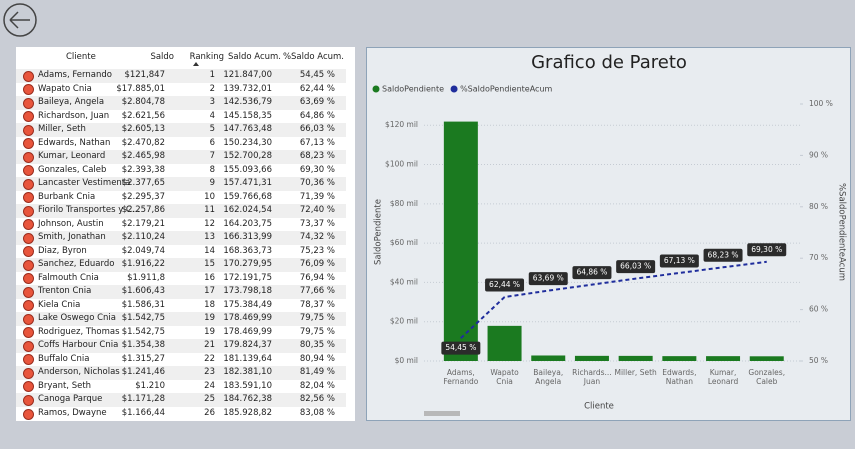 The image size is (855, 449). I want to click on table-cell: $1.606,43, so click(143, 291).